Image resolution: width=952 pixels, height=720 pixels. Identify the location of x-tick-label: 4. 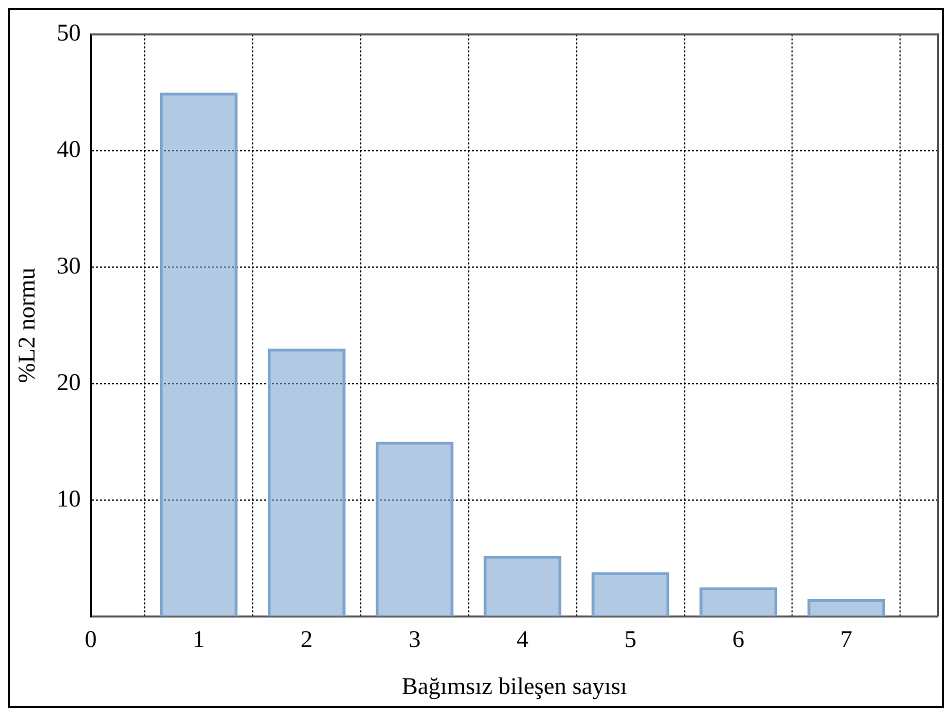
(522, 640).